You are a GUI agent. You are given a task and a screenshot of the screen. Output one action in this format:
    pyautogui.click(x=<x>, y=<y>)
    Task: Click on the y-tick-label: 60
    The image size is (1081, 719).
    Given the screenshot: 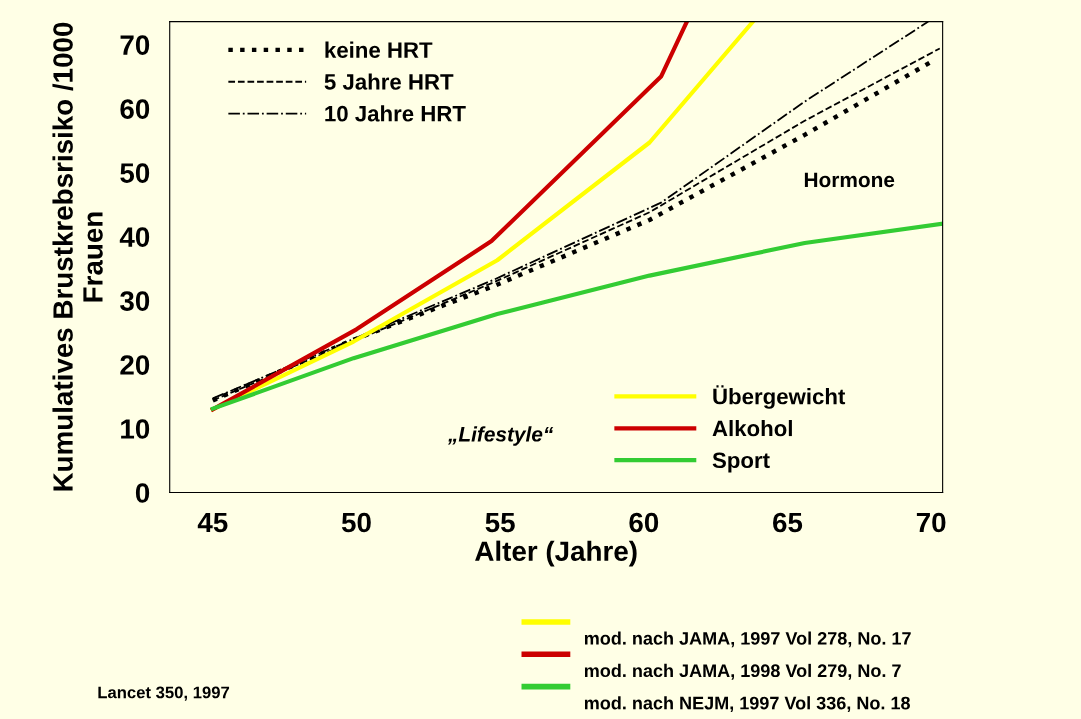 What is the action you would take?
    pyautogui.click(x=135, y=109)
    